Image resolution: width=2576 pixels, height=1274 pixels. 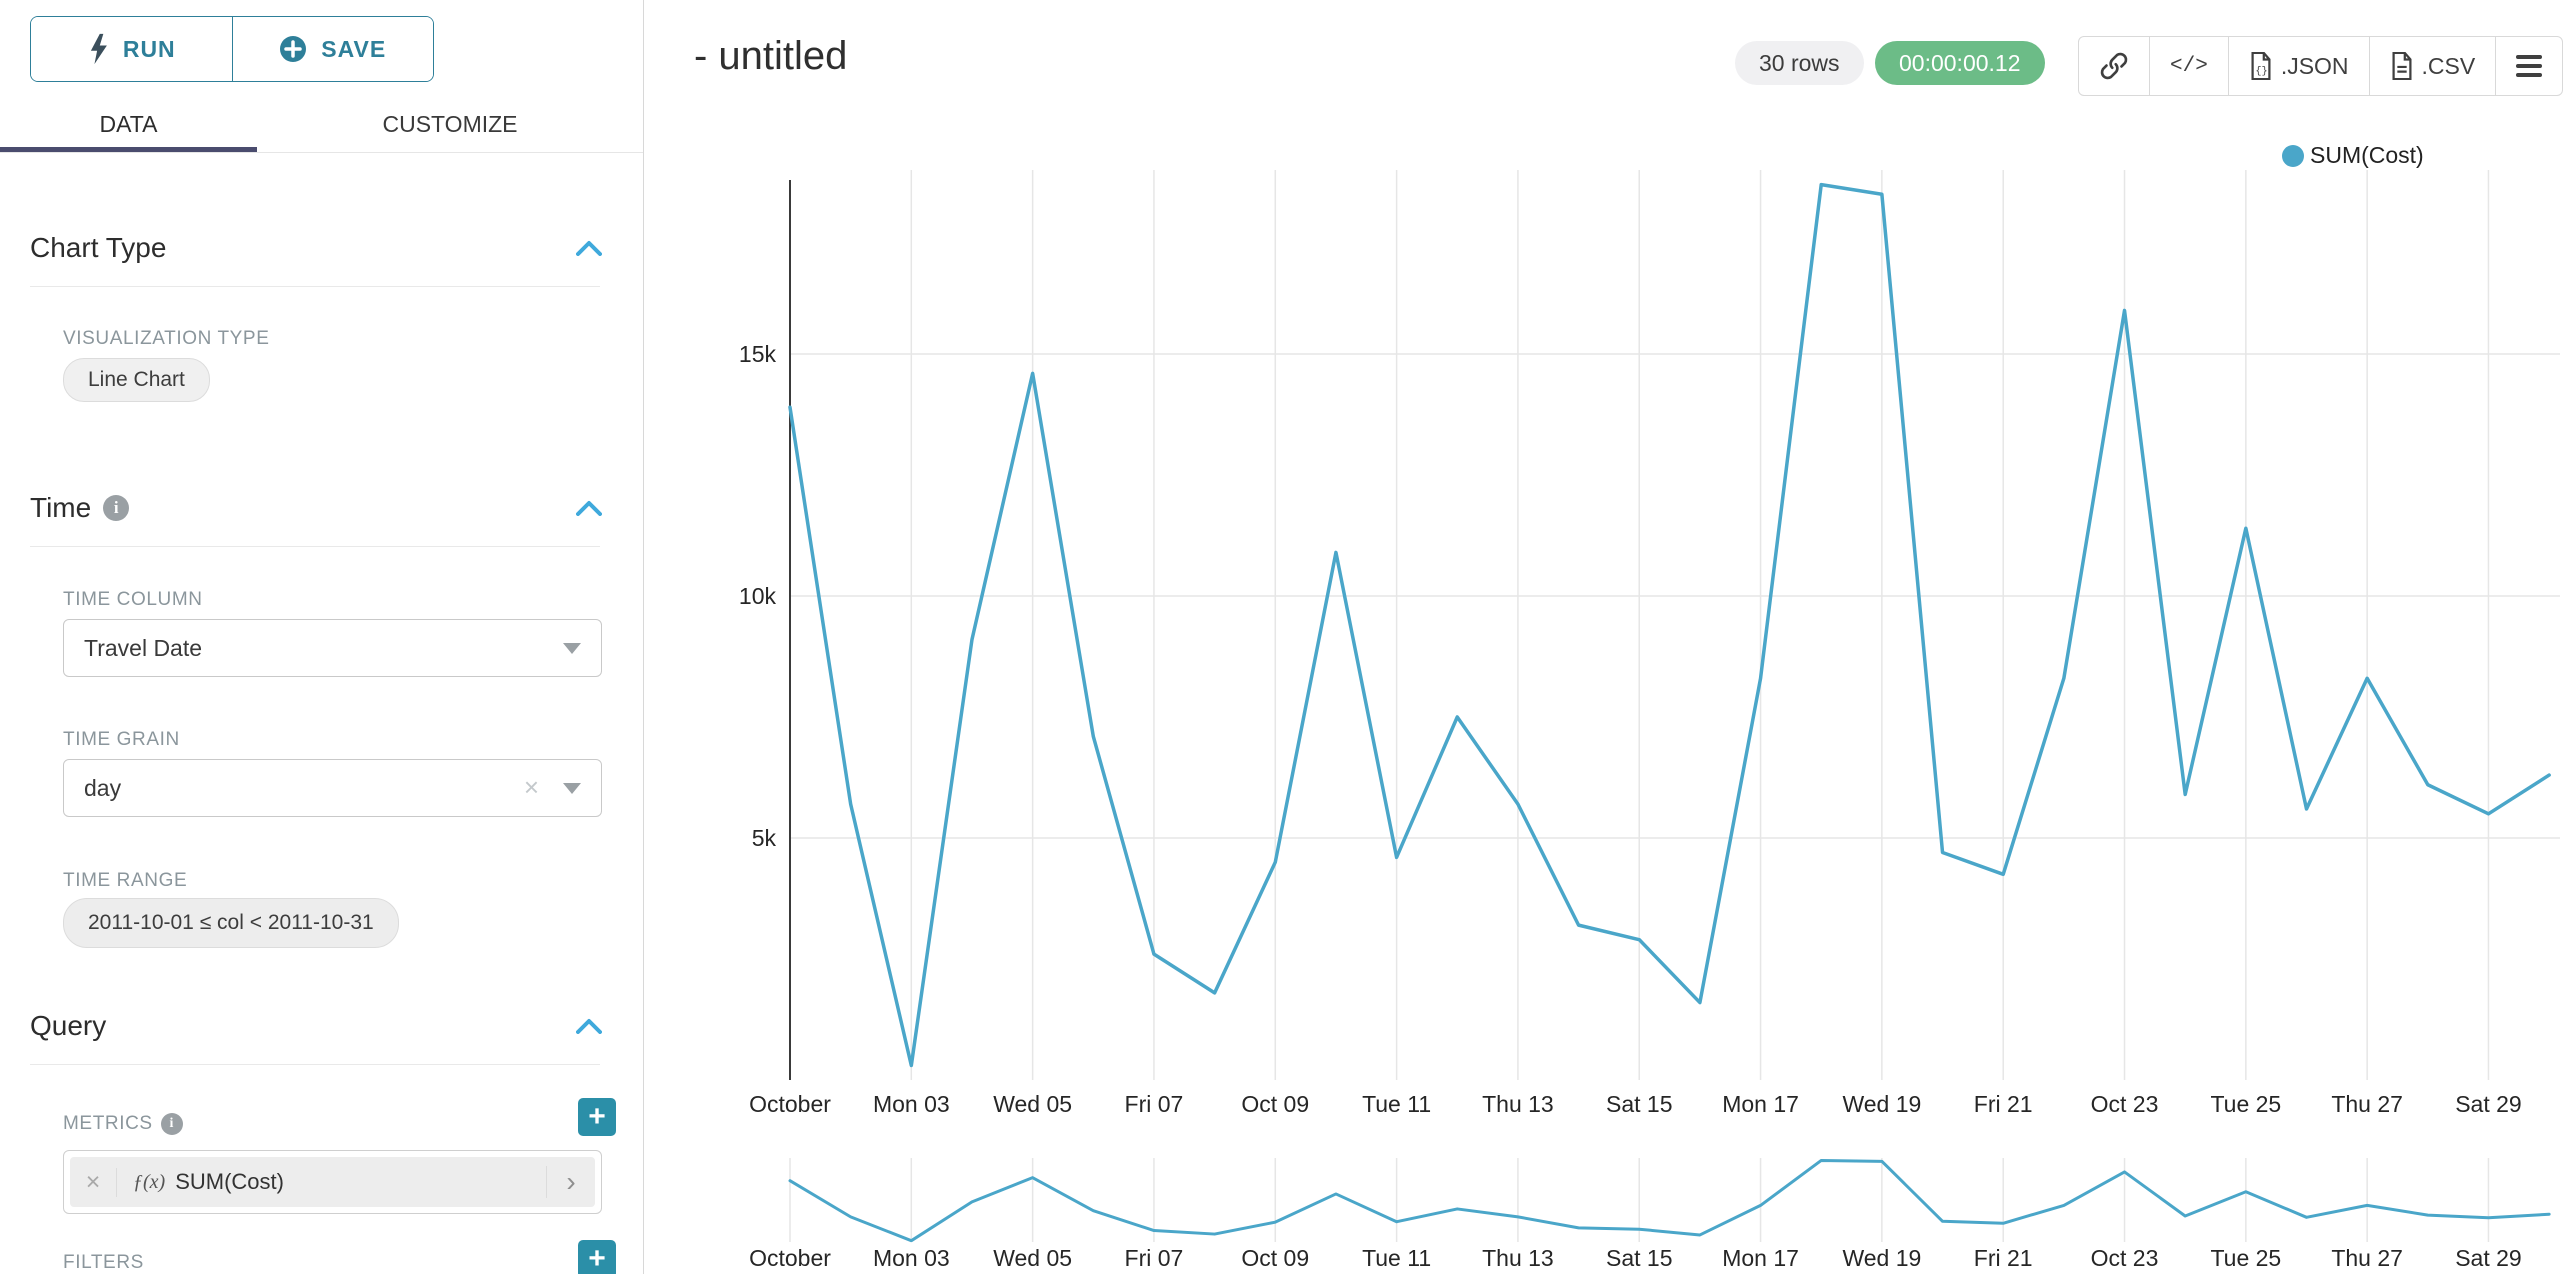 I want to click on link-icon, so click(x=2114, y=66).